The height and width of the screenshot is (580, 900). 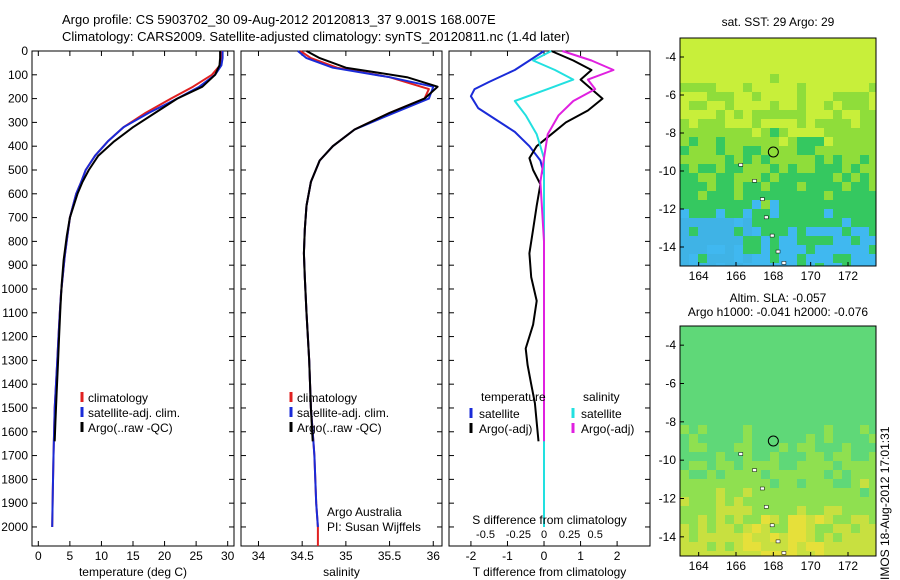 What do you see at coordinates (668, 499) in the screenshot?
I see `y-tick-label: -12` at bounding box center [668, 499].